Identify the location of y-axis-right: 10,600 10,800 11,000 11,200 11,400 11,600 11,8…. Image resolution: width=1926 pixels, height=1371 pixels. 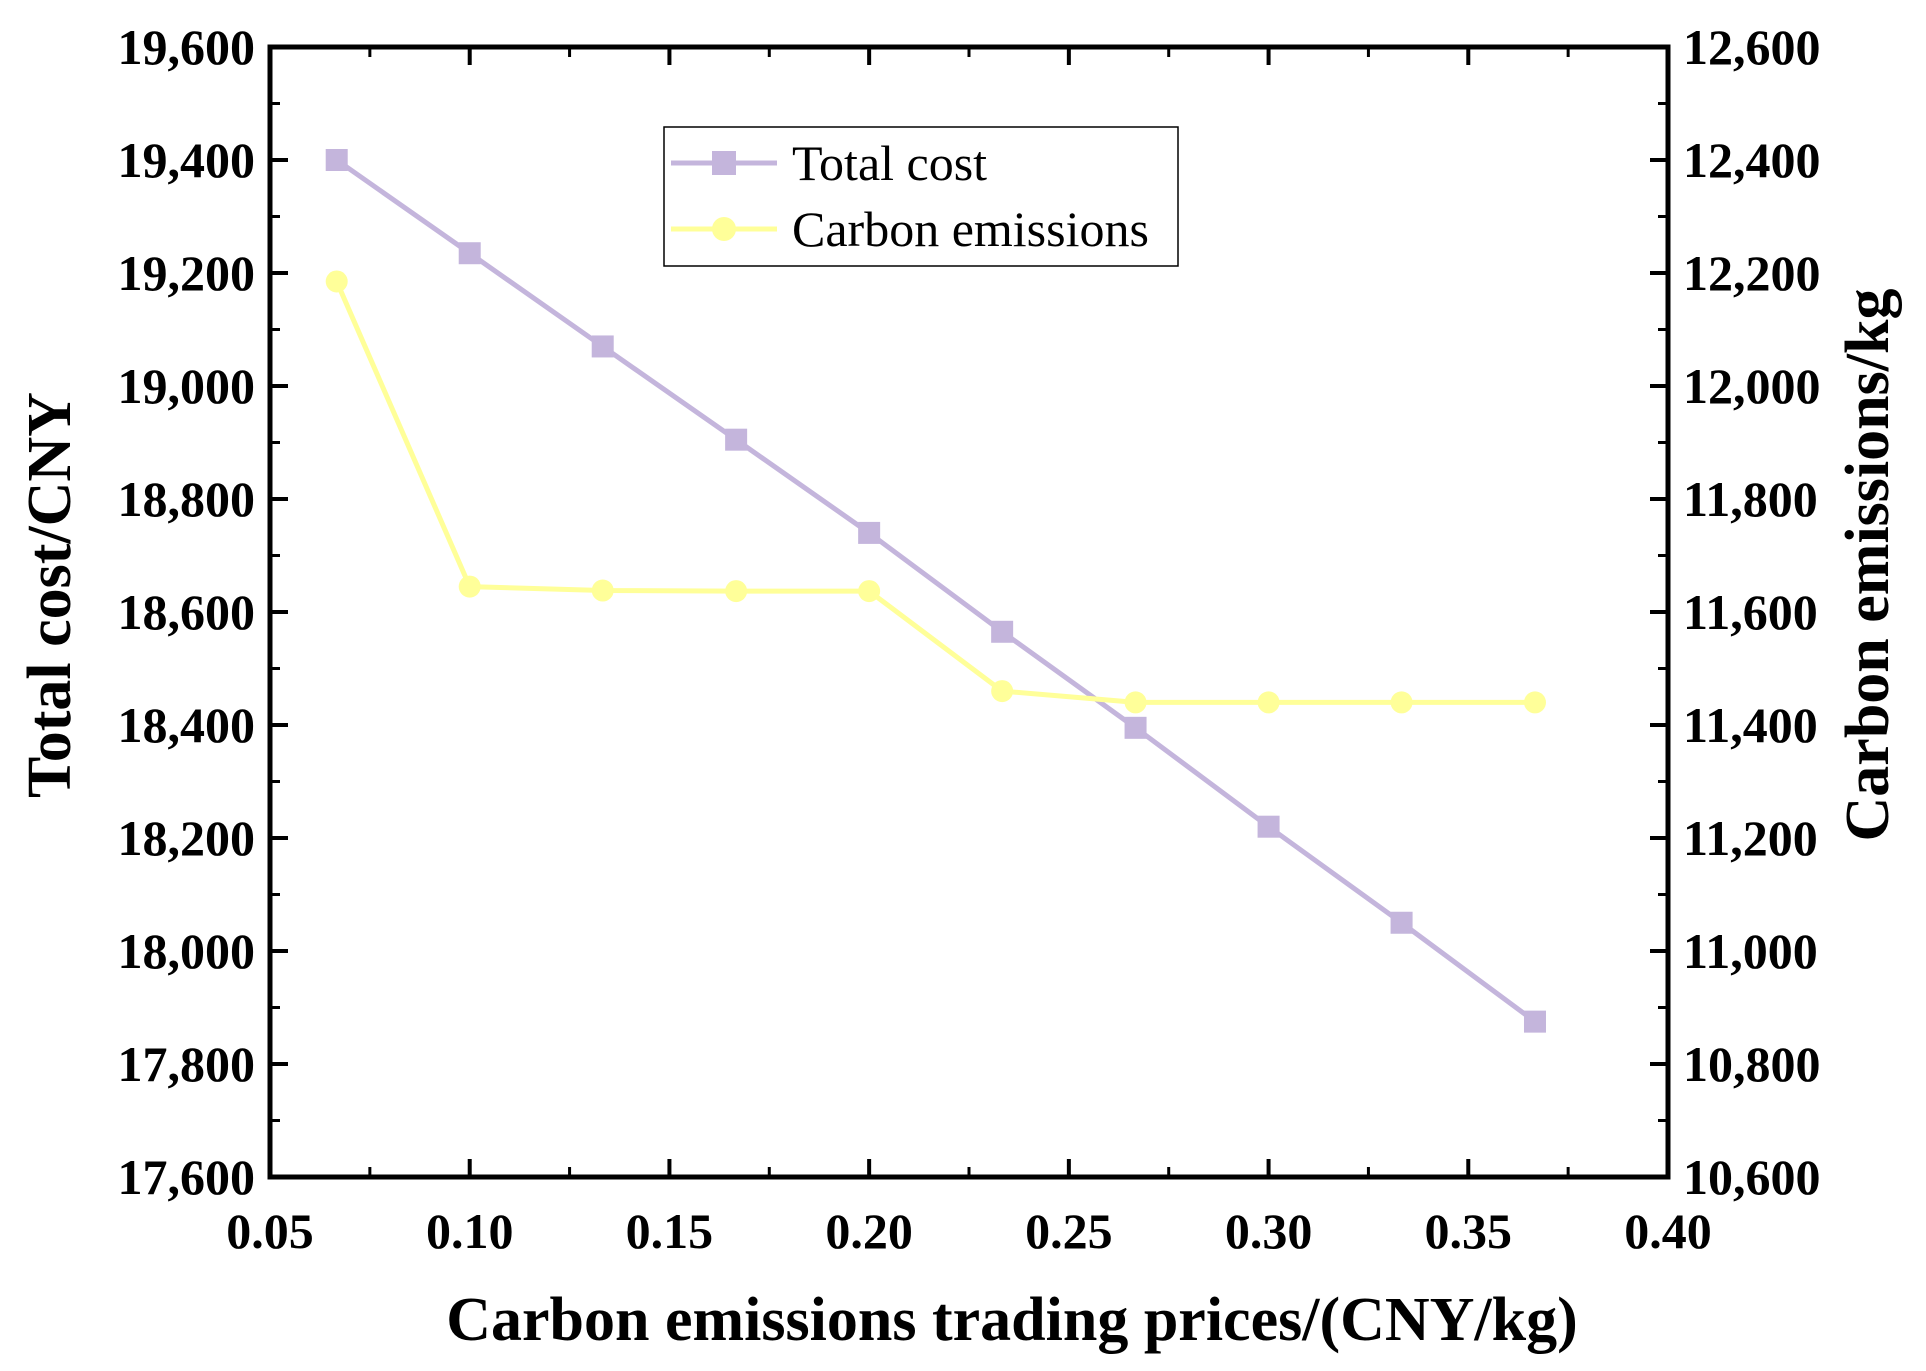
(1735, 612).